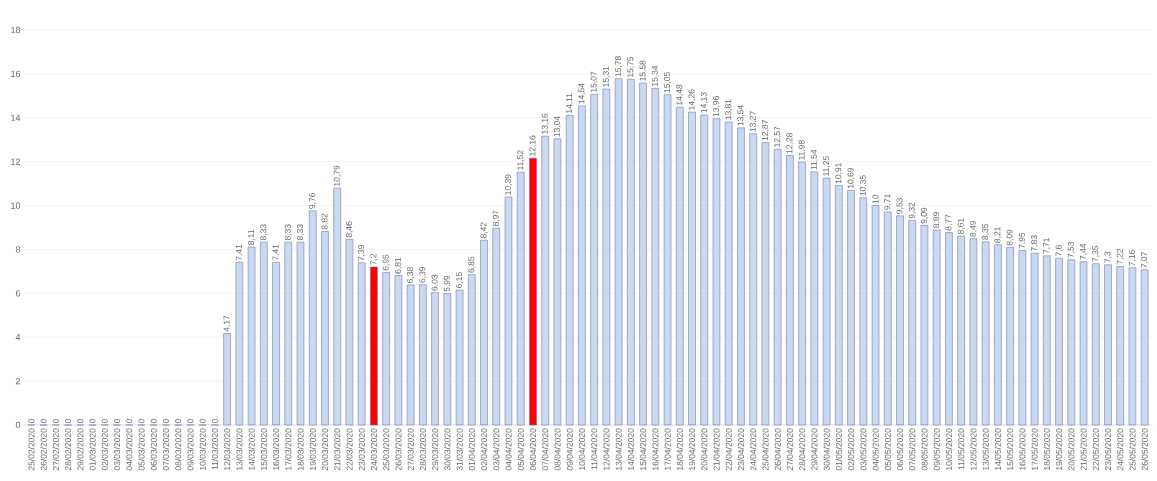 Image resolution: width=1157 pixels, height=481 pixels. What do you see at coordinates (300, 449) in the screenshot?
I see `x-tick-label: 18/03/2020` at bounding box center [300, 449].